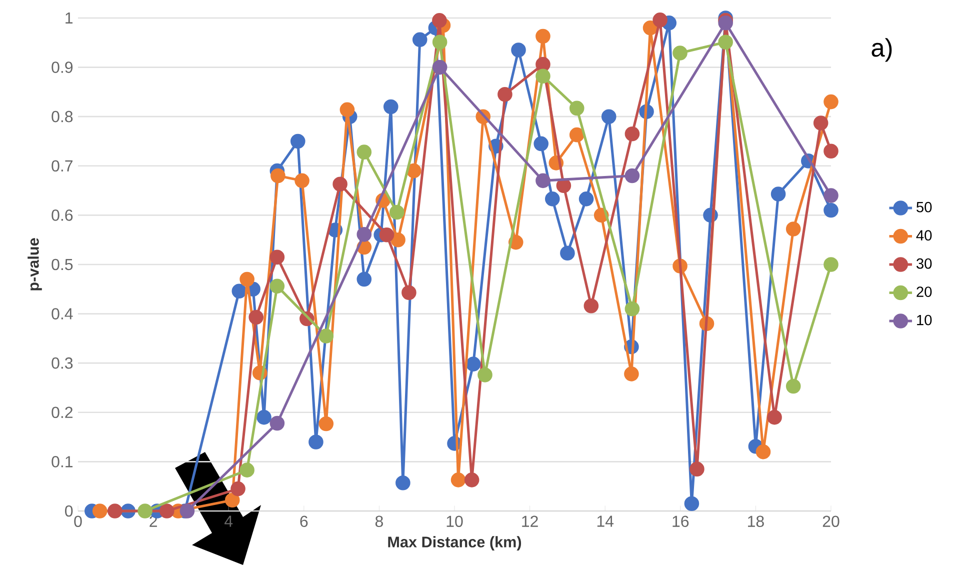 Image resolution: width=954 pixels, height=581 pixels. Describe the element at coordinates (228, 521) in the screenshot. I see `x-tick-label: 4` at that location.